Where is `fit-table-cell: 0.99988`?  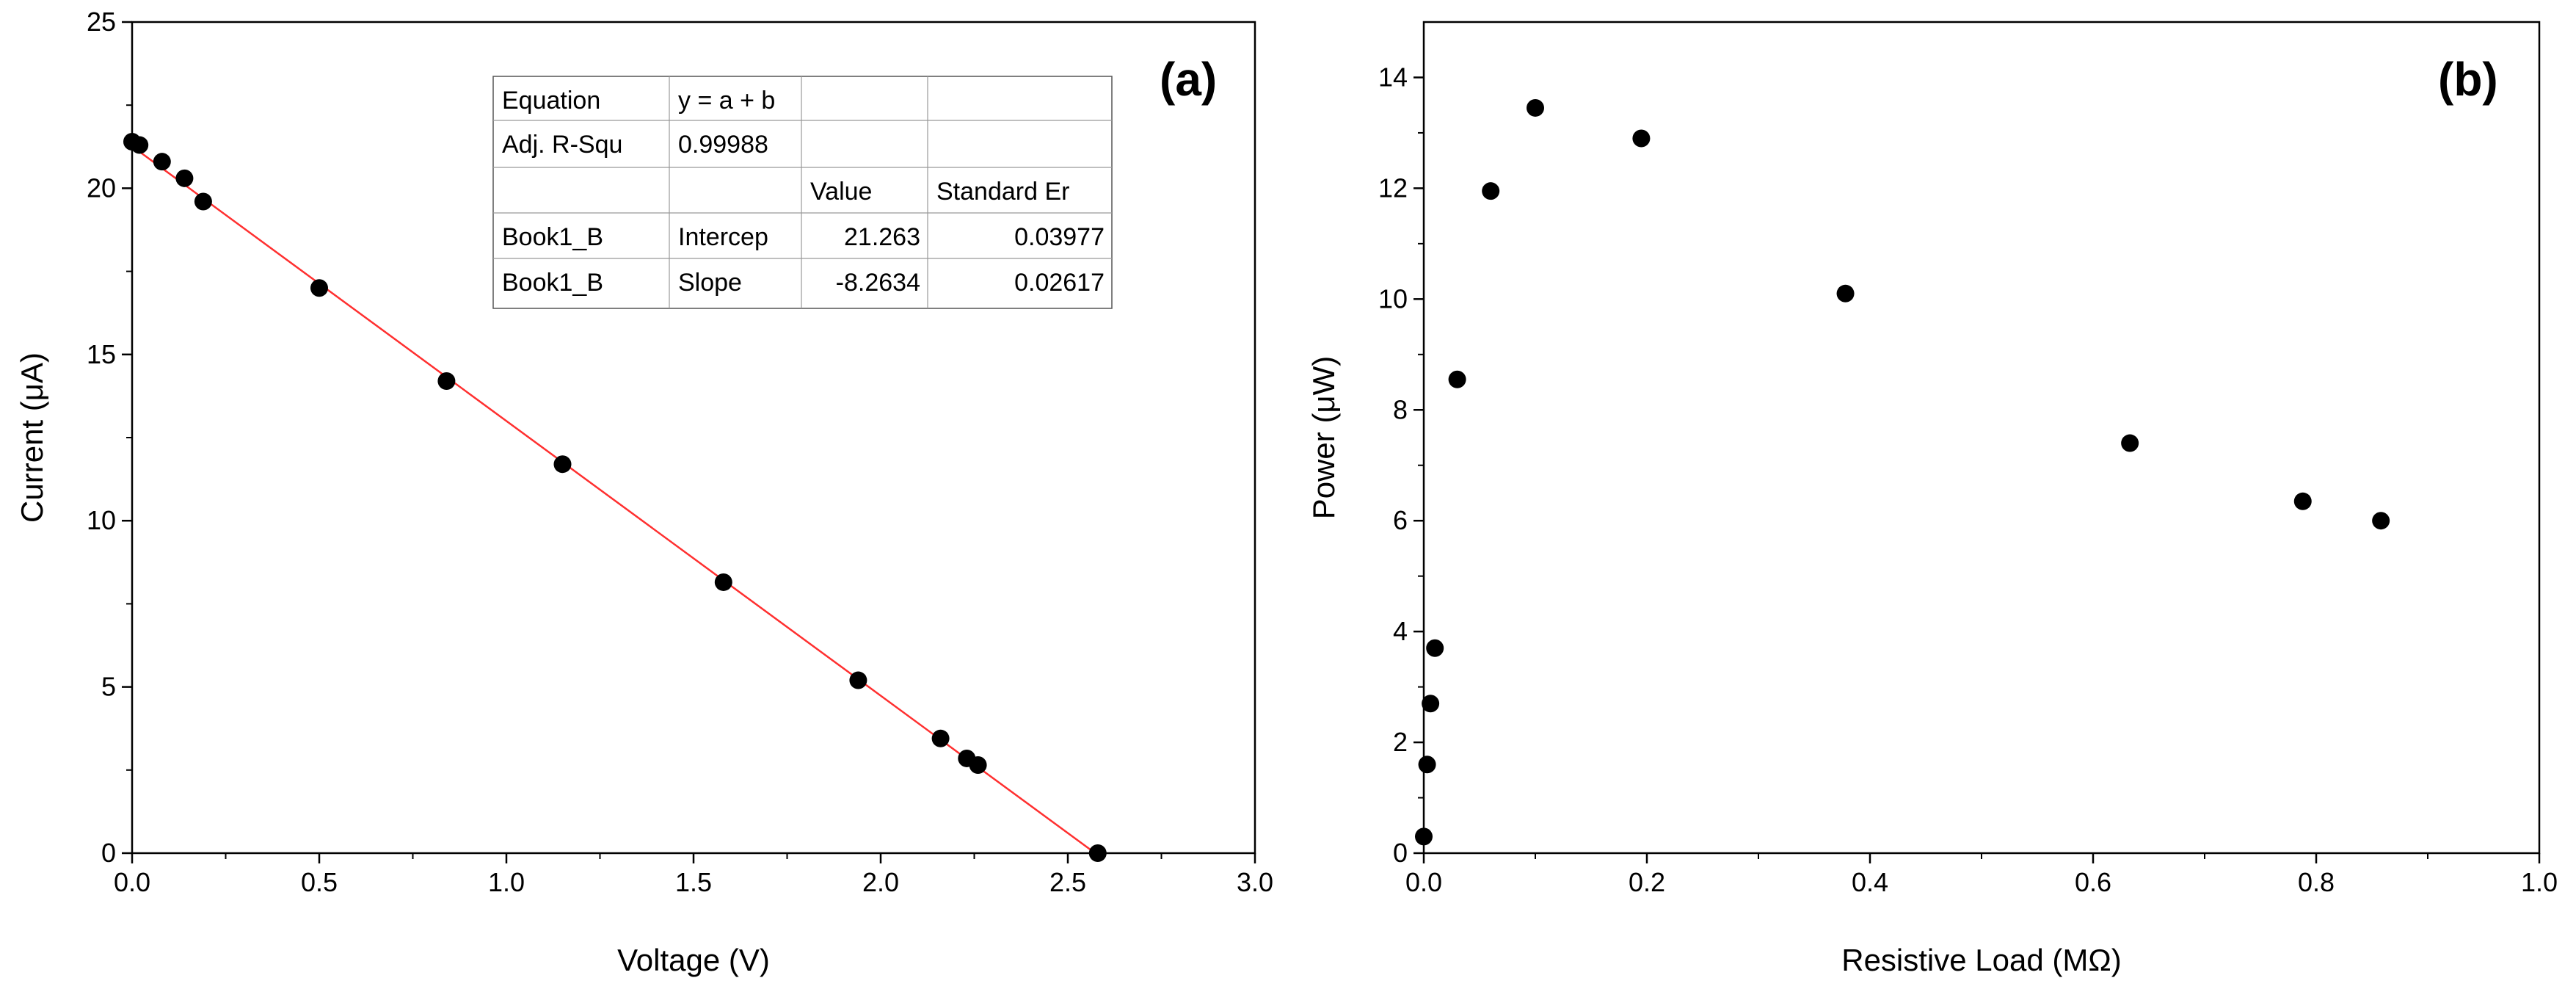 fit-table-cell: 0.99988 is located at coordinates (723, 145).